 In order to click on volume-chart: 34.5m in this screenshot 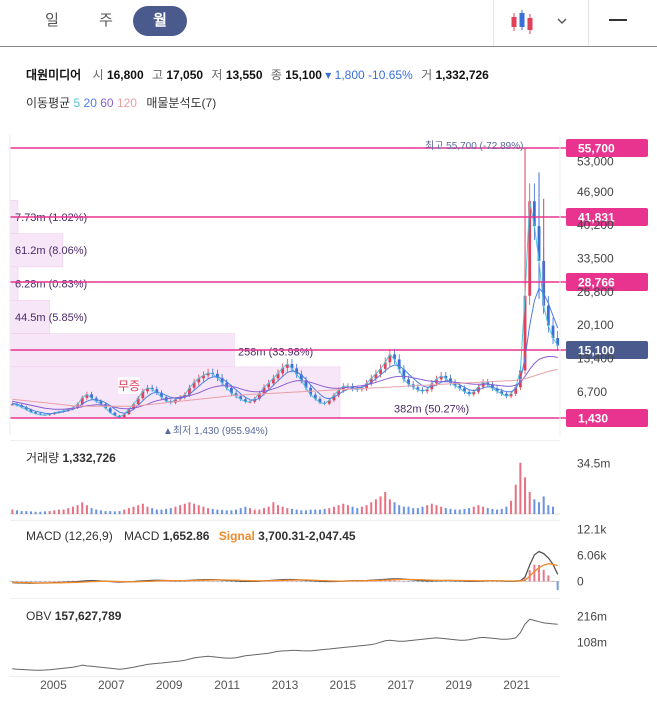, I will do `click(310, 477)`.